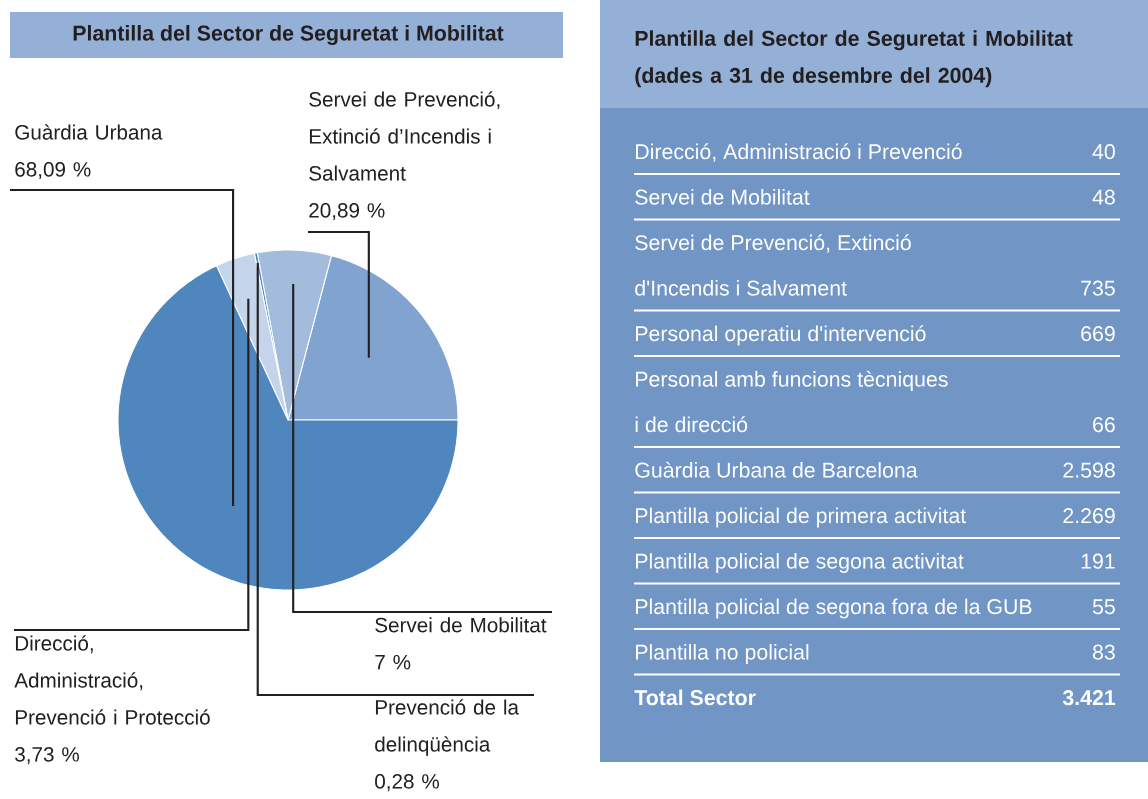 Image resolution: width=1148 pixels, height=799 pixels. I want to click on category-label: Servei de Mobilitat, so click(722, 197).